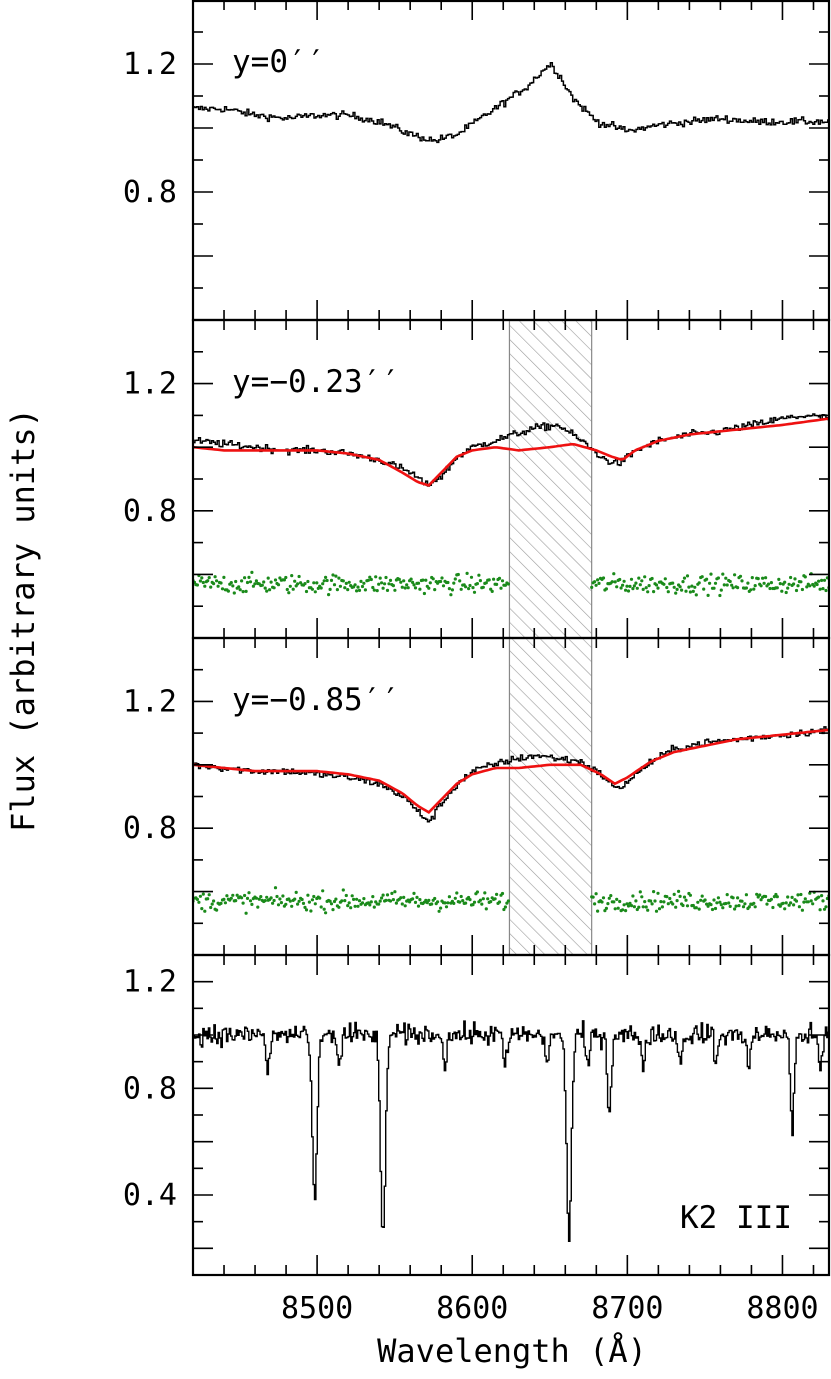 This screenshot has height=1379, width=831. I want to click on y-axis-title: Flux (arbitrary units), so click(23, 620).